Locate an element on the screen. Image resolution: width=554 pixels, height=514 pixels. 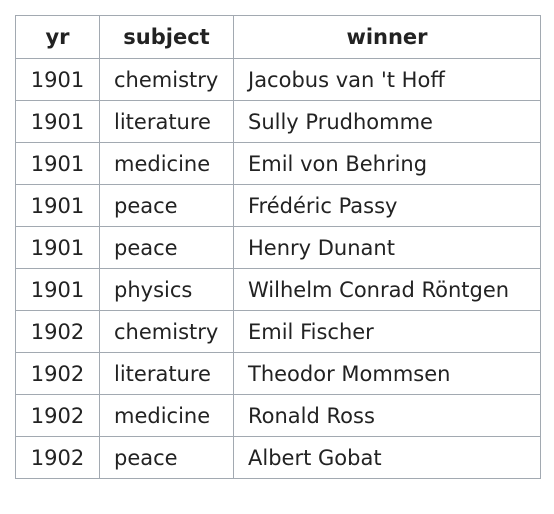
table-row: 1901 medicine Emil von Behring is located at coordinates (278, 163).